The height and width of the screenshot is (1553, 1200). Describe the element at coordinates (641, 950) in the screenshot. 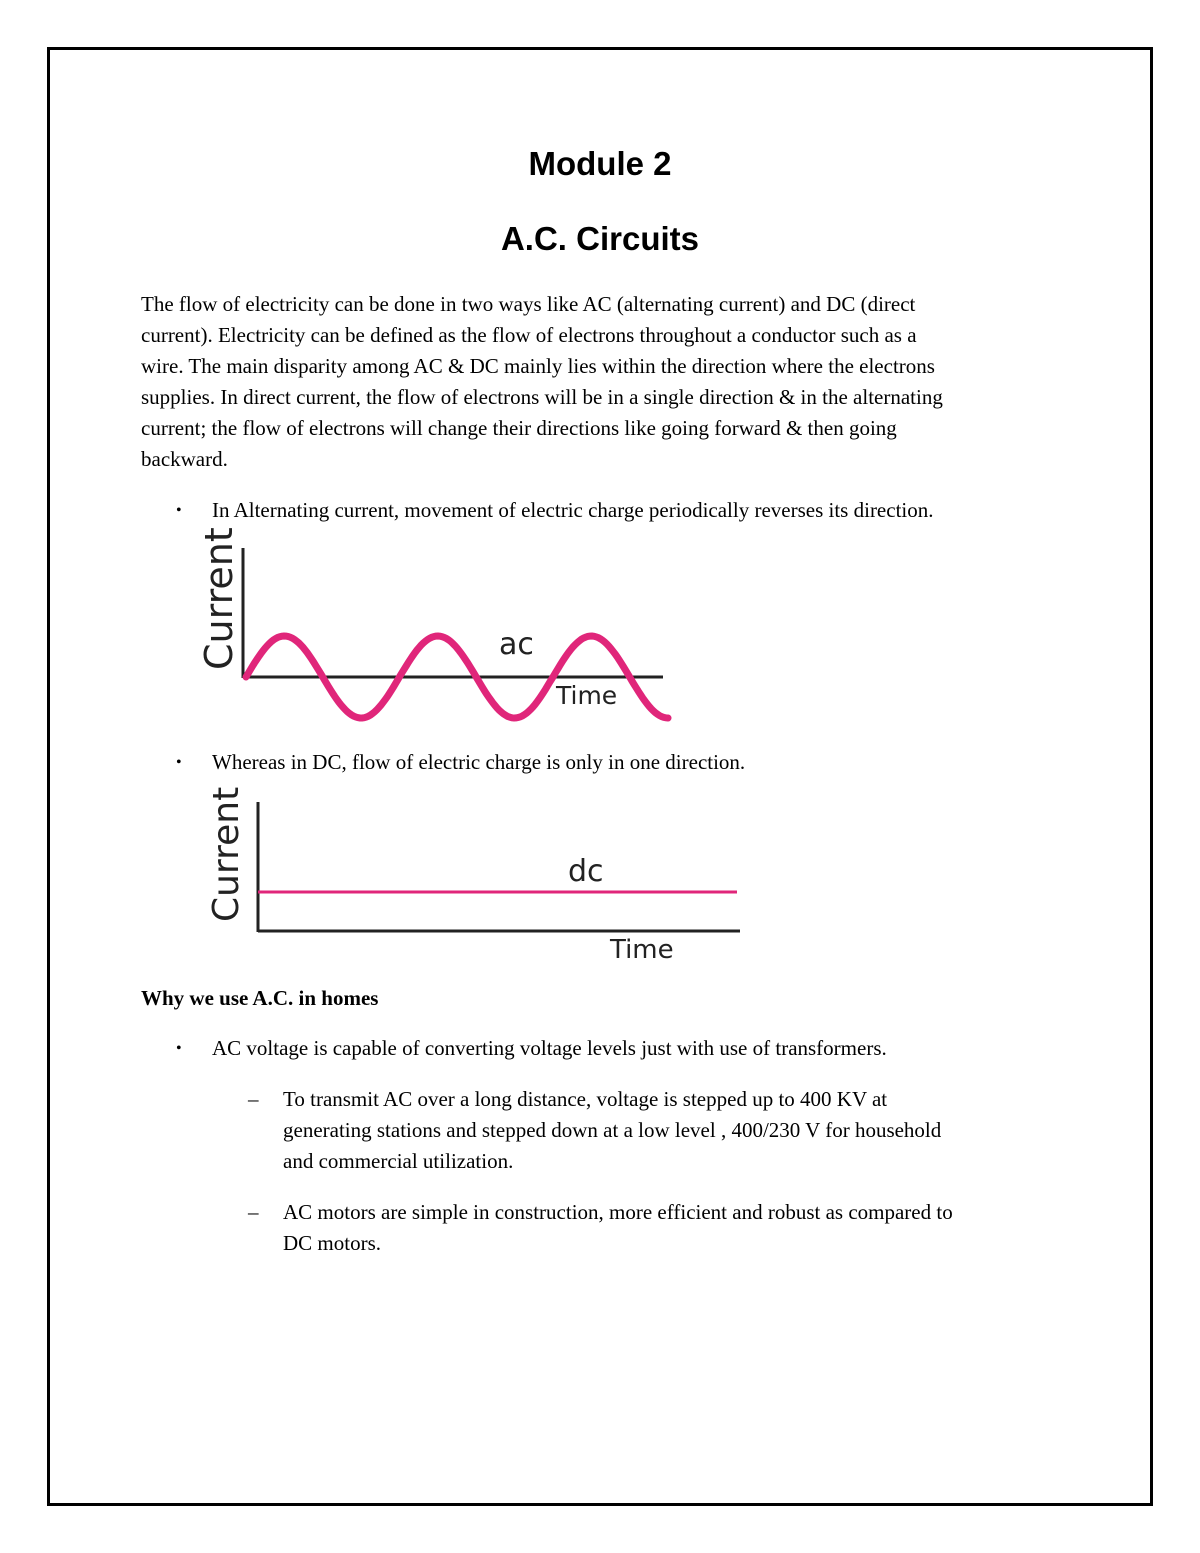

I see `dc-xlabel: Time` at that location.